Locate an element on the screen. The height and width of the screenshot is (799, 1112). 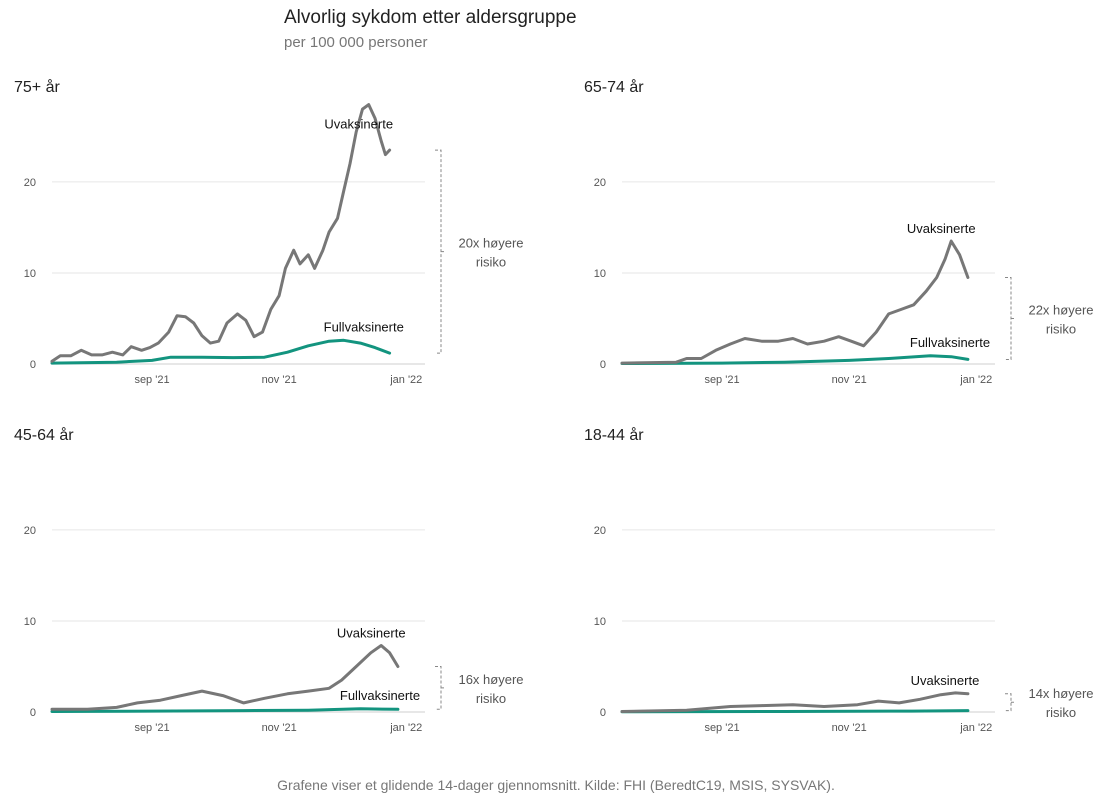
x-tick-label-75-1: nov '21 is located at coordinates (279, 380).